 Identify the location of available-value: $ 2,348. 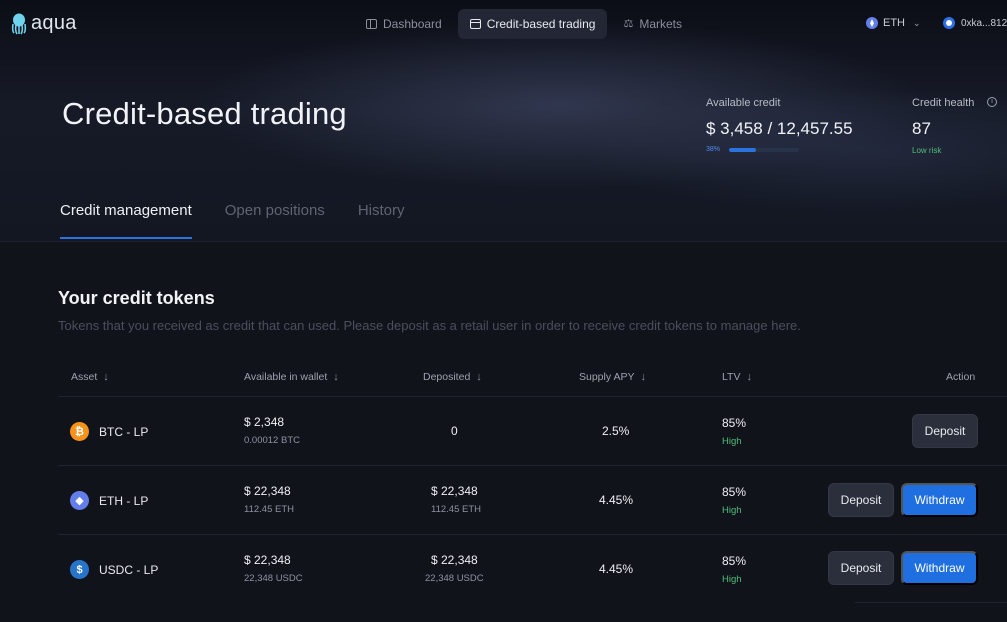
(264, 422).